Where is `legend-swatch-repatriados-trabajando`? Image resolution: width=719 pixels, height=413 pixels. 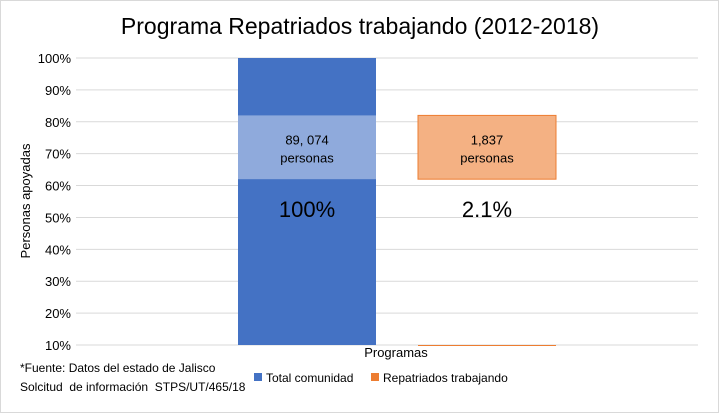
legend-swatch-repatriados-trabajando is located at coordinates (375, 377).